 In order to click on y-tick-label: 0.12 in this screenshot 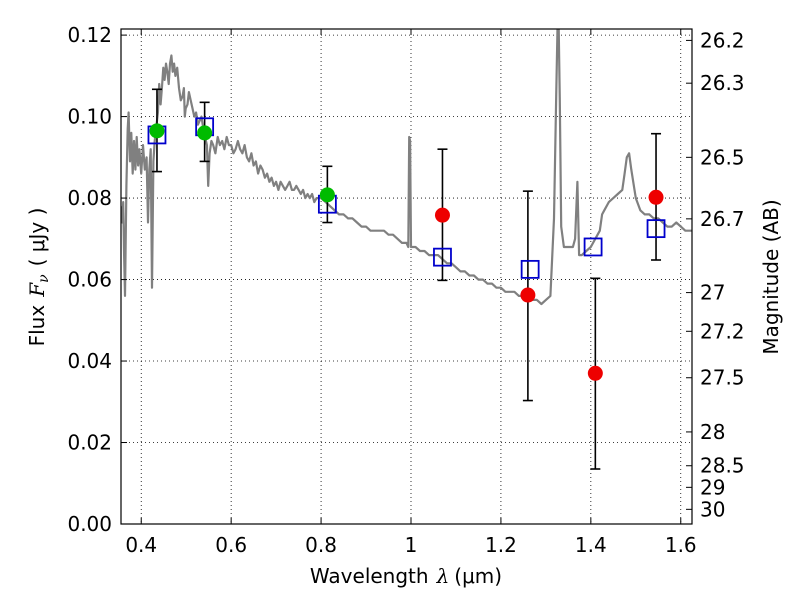, I will do `click(89, 35)`.